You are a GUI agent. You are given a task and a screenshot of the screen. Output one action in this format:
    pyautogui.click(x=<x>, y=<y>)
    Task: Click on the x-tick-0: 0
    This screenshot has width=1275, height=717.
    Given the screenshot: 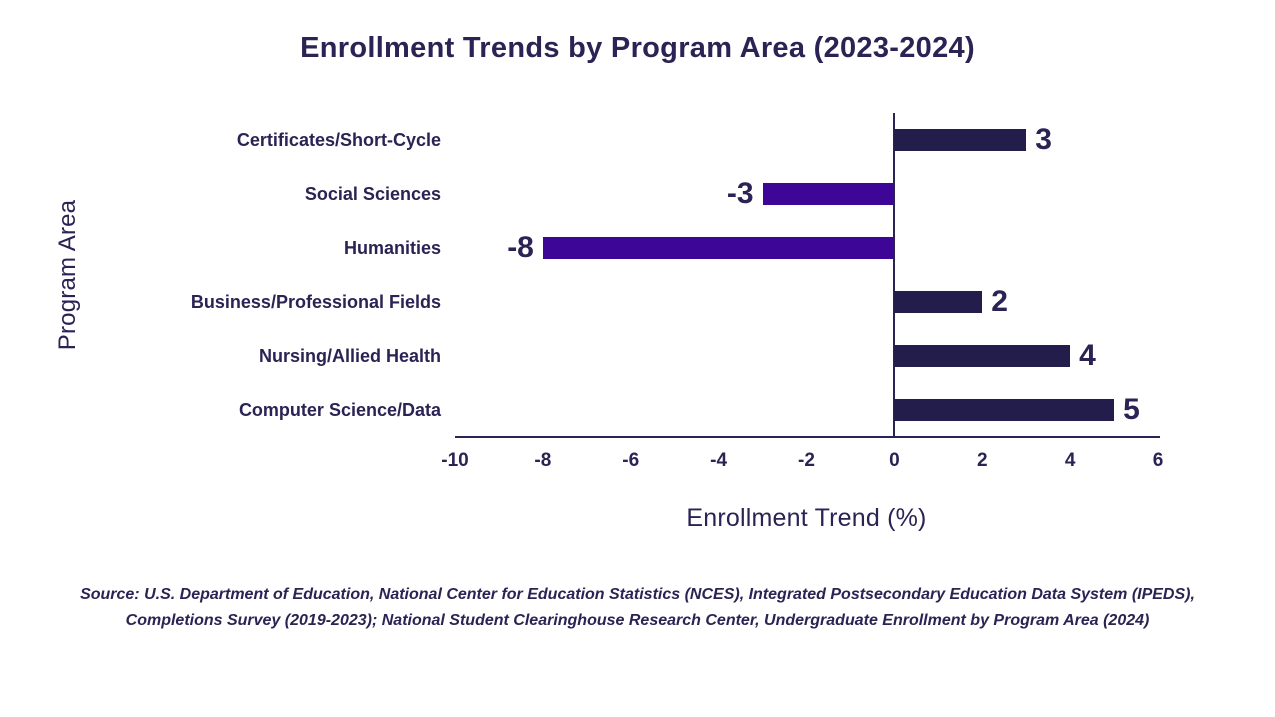 What is the action you would take?
    pyautogui.click(x=894, y=460)
    